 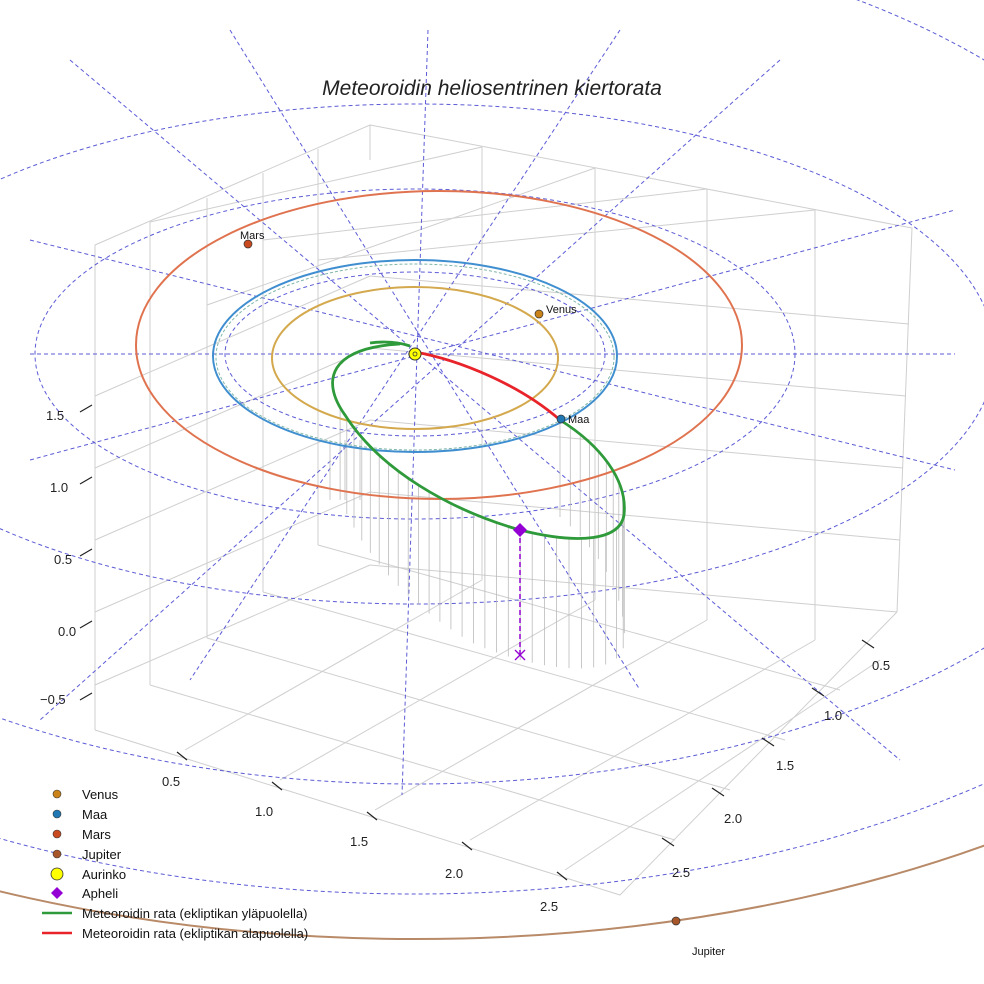 I want to click on meteoroid-orbit-below-ecliptic, so click(x=487, y=386).